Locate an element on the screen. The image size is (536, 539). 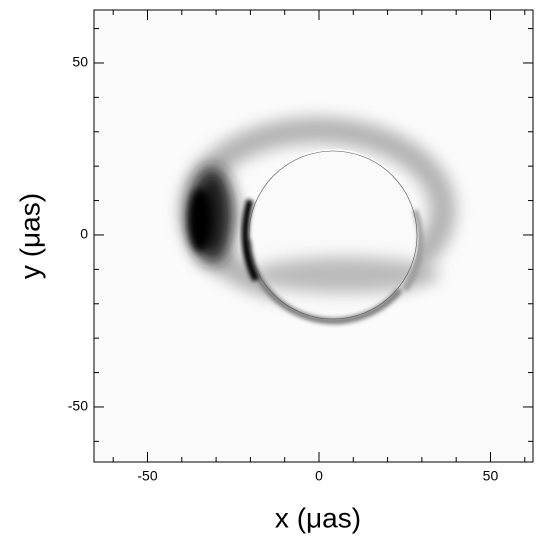
y-tick-label: 0 is located at coordinates (84, 234).